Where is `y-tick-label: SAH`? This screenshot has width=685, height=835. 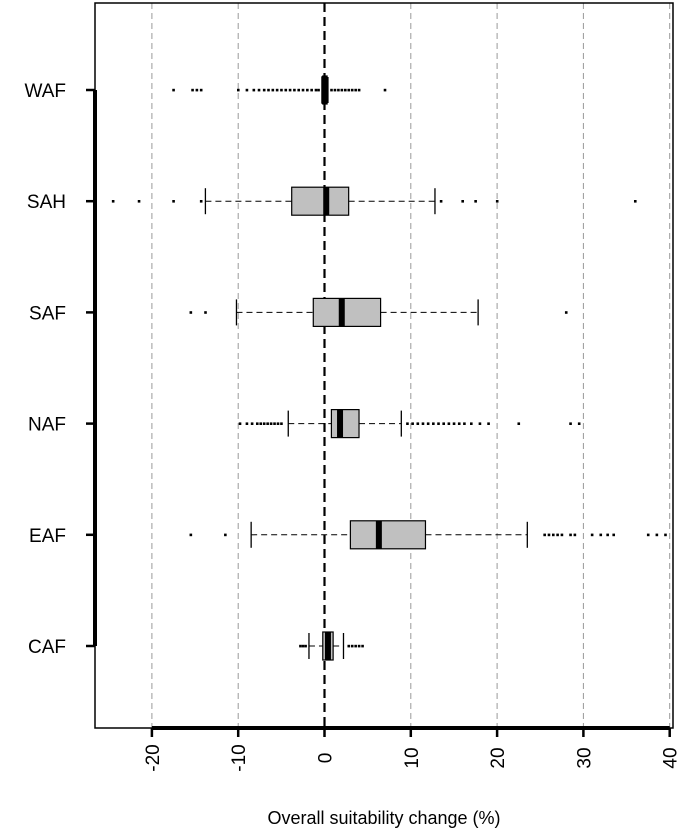
y-tick-label: SAH is located at coordinates (46, 202).